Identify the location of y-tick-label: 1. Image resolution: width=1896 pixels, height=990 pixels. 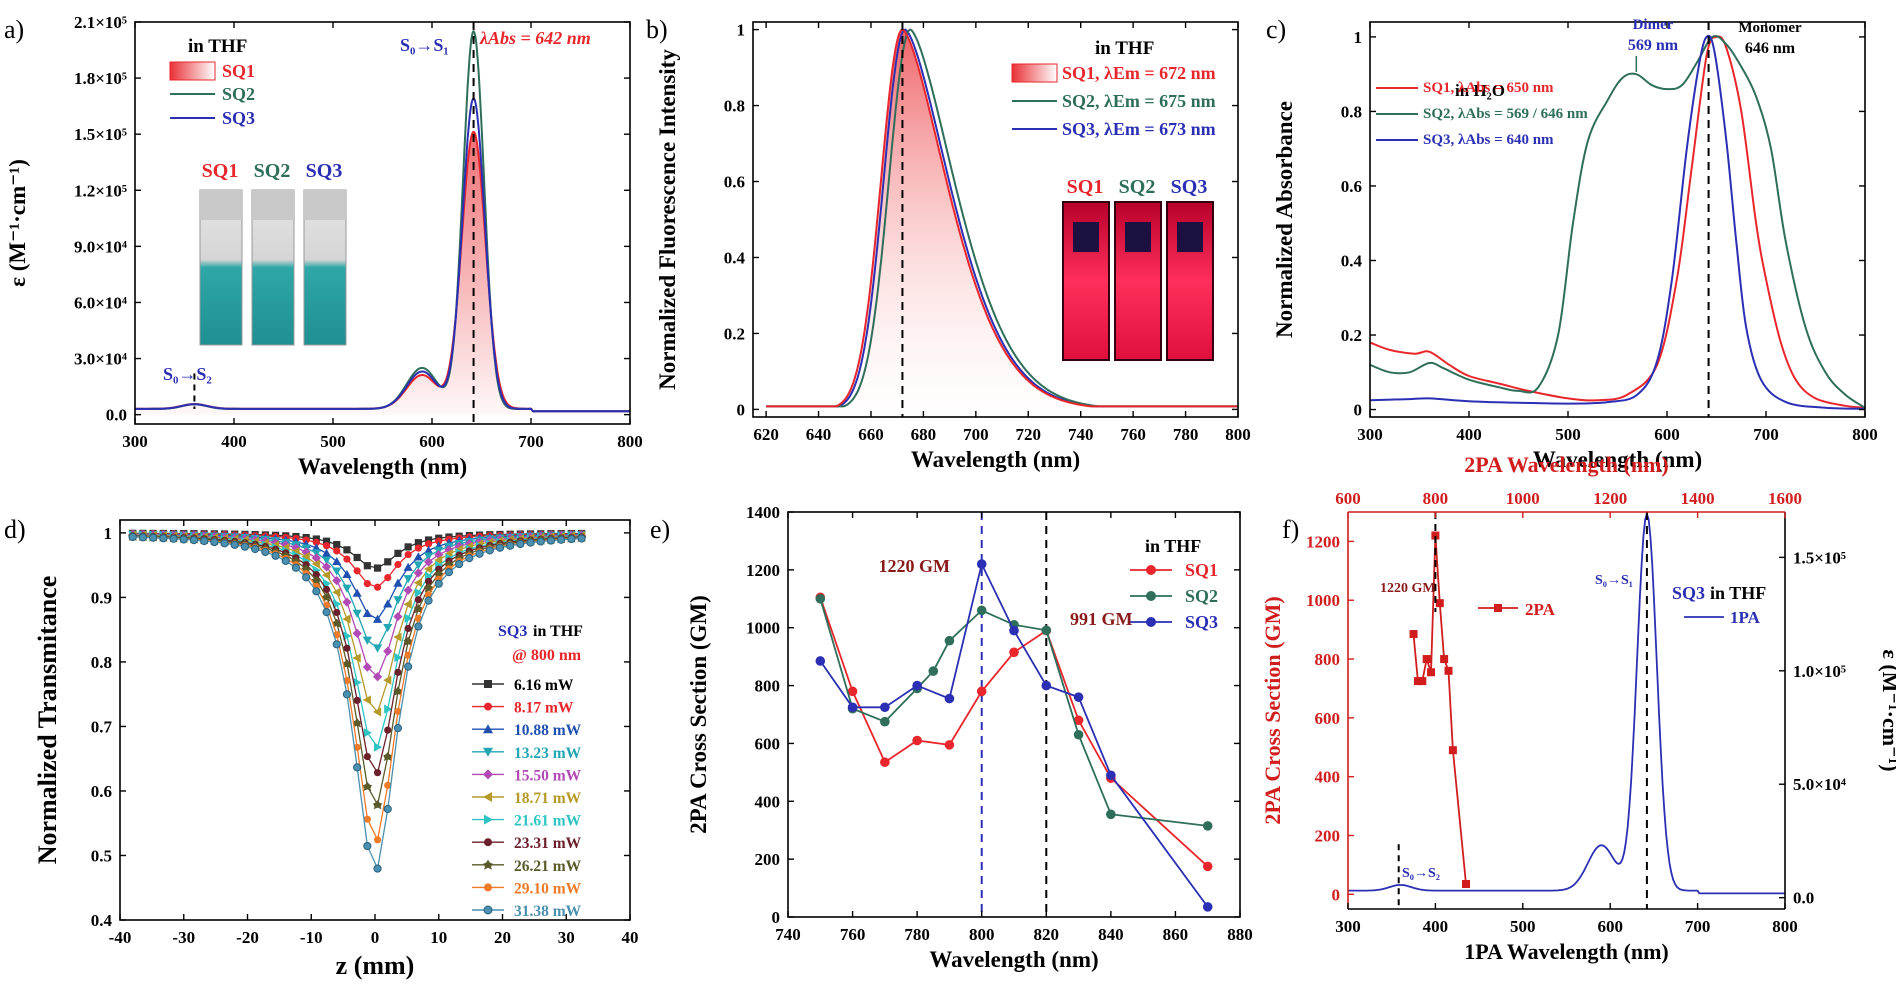
(108, 533).